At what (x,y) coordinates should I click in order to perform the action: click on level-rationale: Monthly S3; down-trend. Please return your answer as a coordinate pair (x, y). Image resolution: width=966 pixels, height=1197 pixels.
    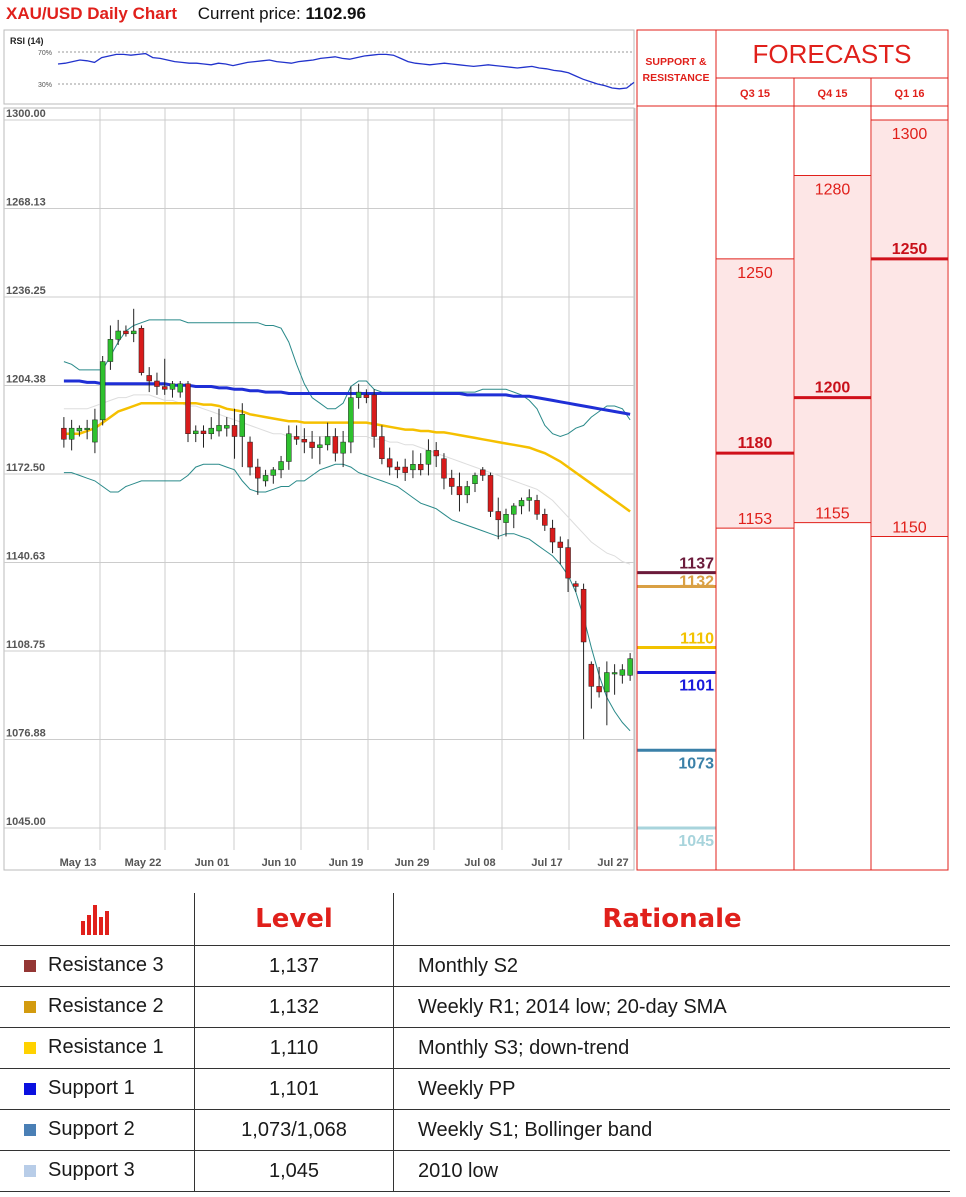
    Looking at the image, I should click on (524, 1047).